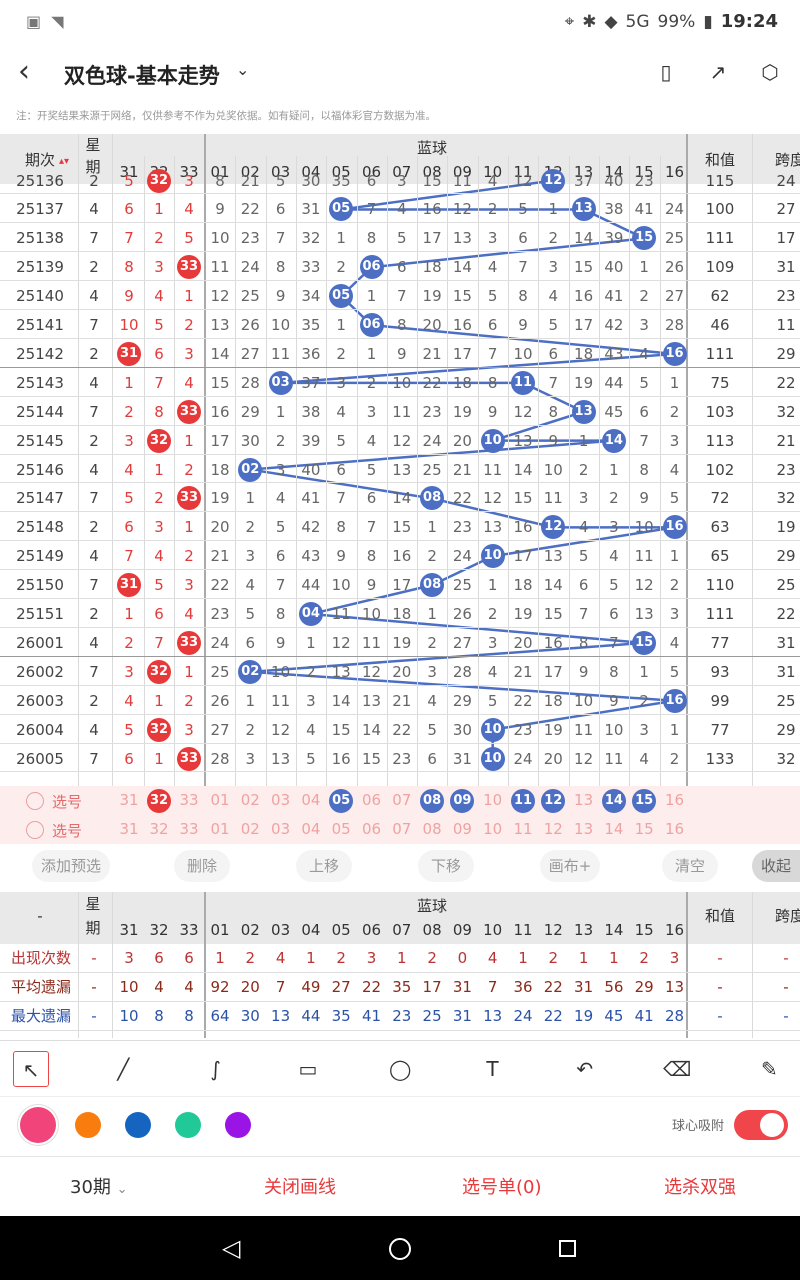 The image size is (800, 1280). I want to click on snap-toggle, so click(761, 1125).